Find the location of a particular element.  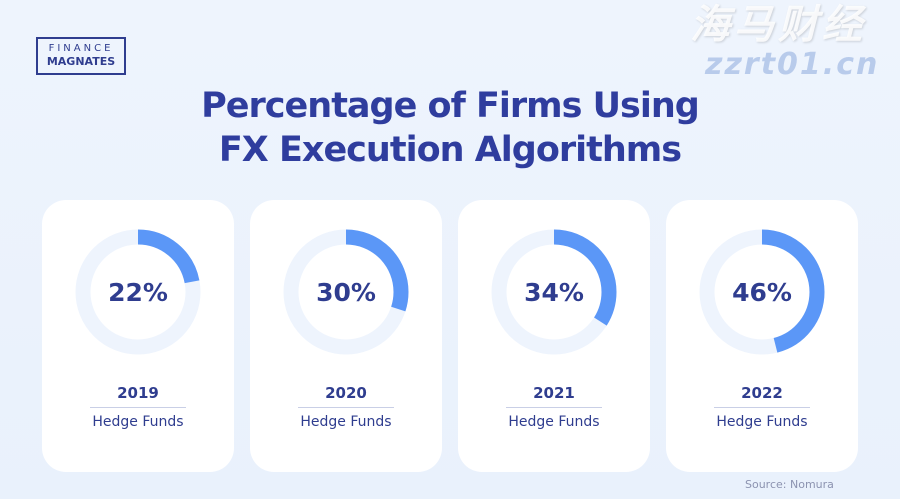

percent-label: 34% is located at coordinates (554, 292).